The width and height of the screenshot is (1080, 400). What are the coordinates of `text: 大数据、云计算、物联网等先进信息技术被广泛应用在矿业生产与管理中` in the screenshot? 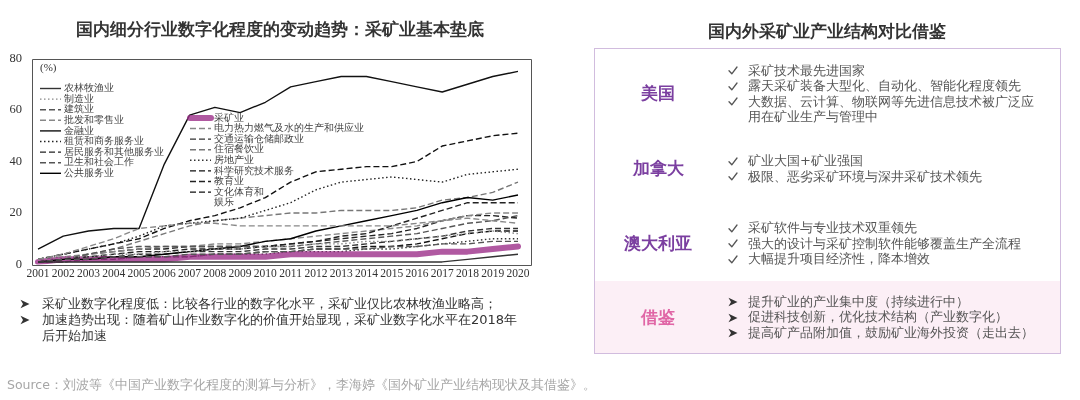 It's located at (891, 108).